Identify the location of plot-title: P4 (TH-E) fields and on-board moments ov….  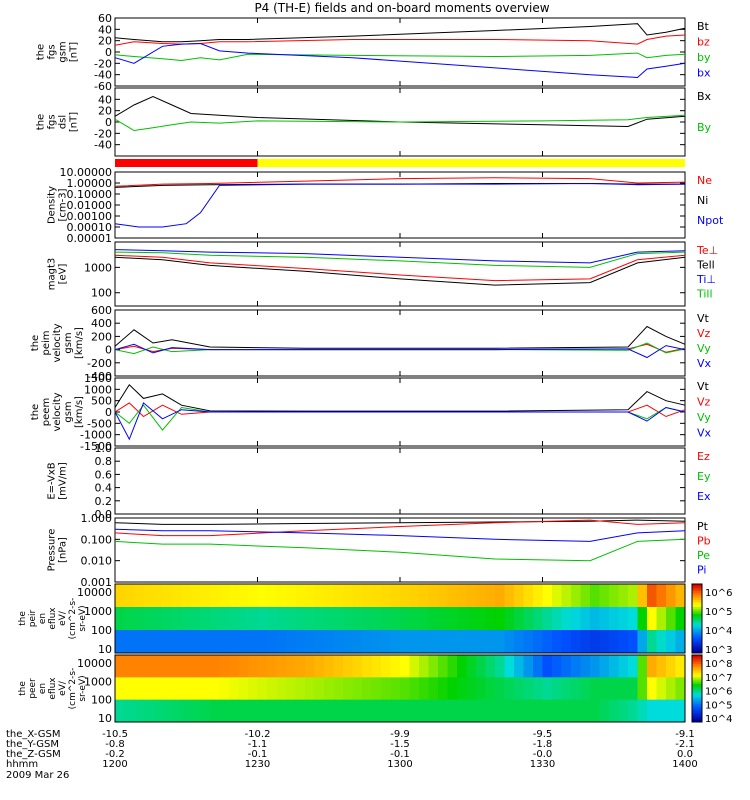
(401, 8).